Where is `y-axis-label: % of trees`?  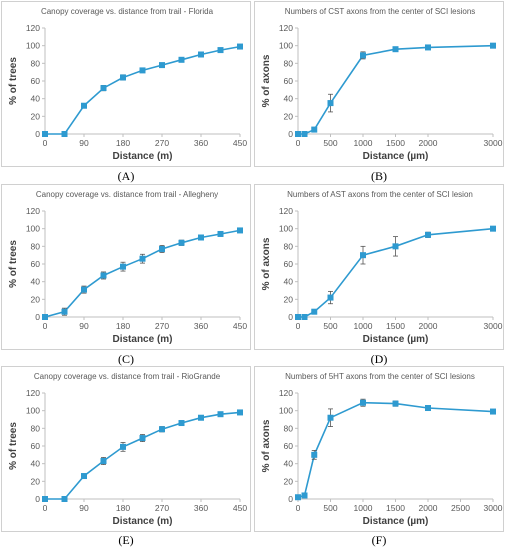 y-axis-label: % of trees is located at coordinates (13, 264).